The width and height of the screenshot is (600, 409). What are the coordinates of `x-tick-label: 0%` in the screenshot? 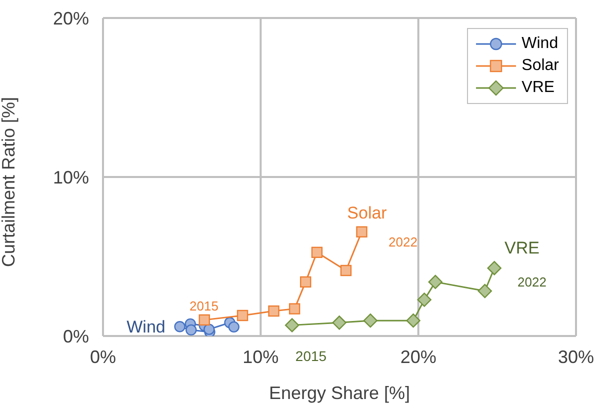 It's located at (103, 356).